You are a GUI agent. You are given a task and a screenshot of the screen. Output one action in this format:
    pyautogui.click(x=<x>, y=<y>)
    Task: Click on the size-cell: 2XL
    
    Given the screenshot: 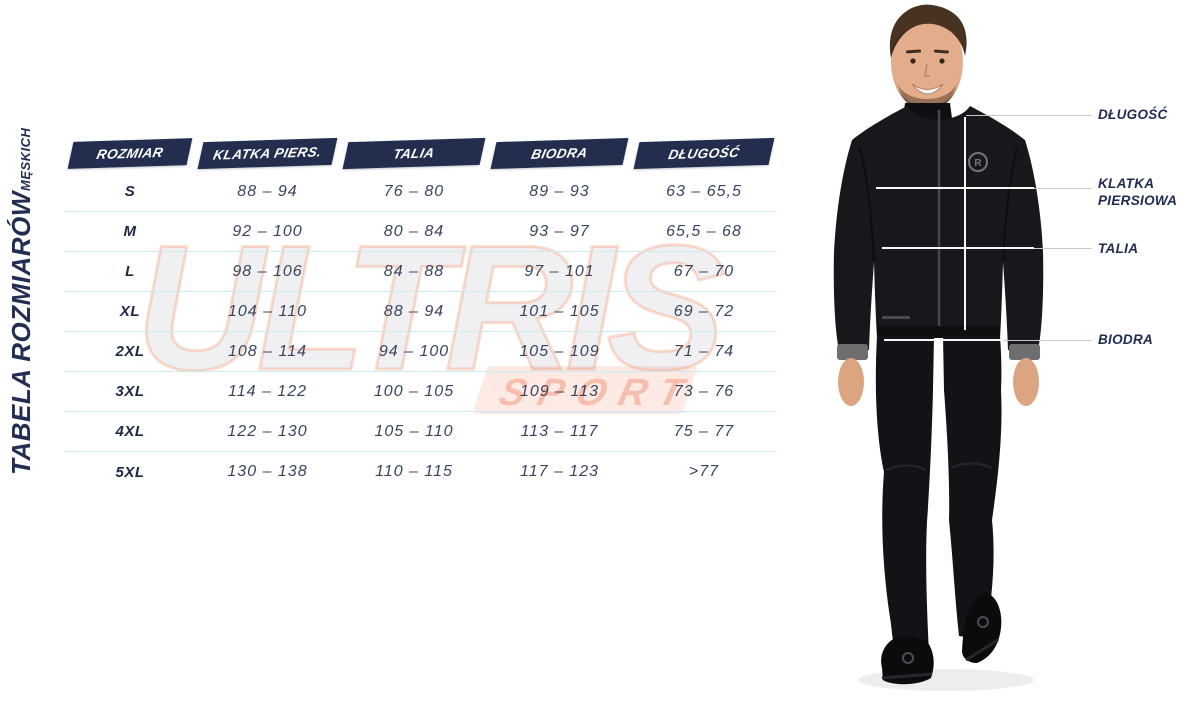 What is the action you would take?
    pyautogui.click(x=130, y=351)
    